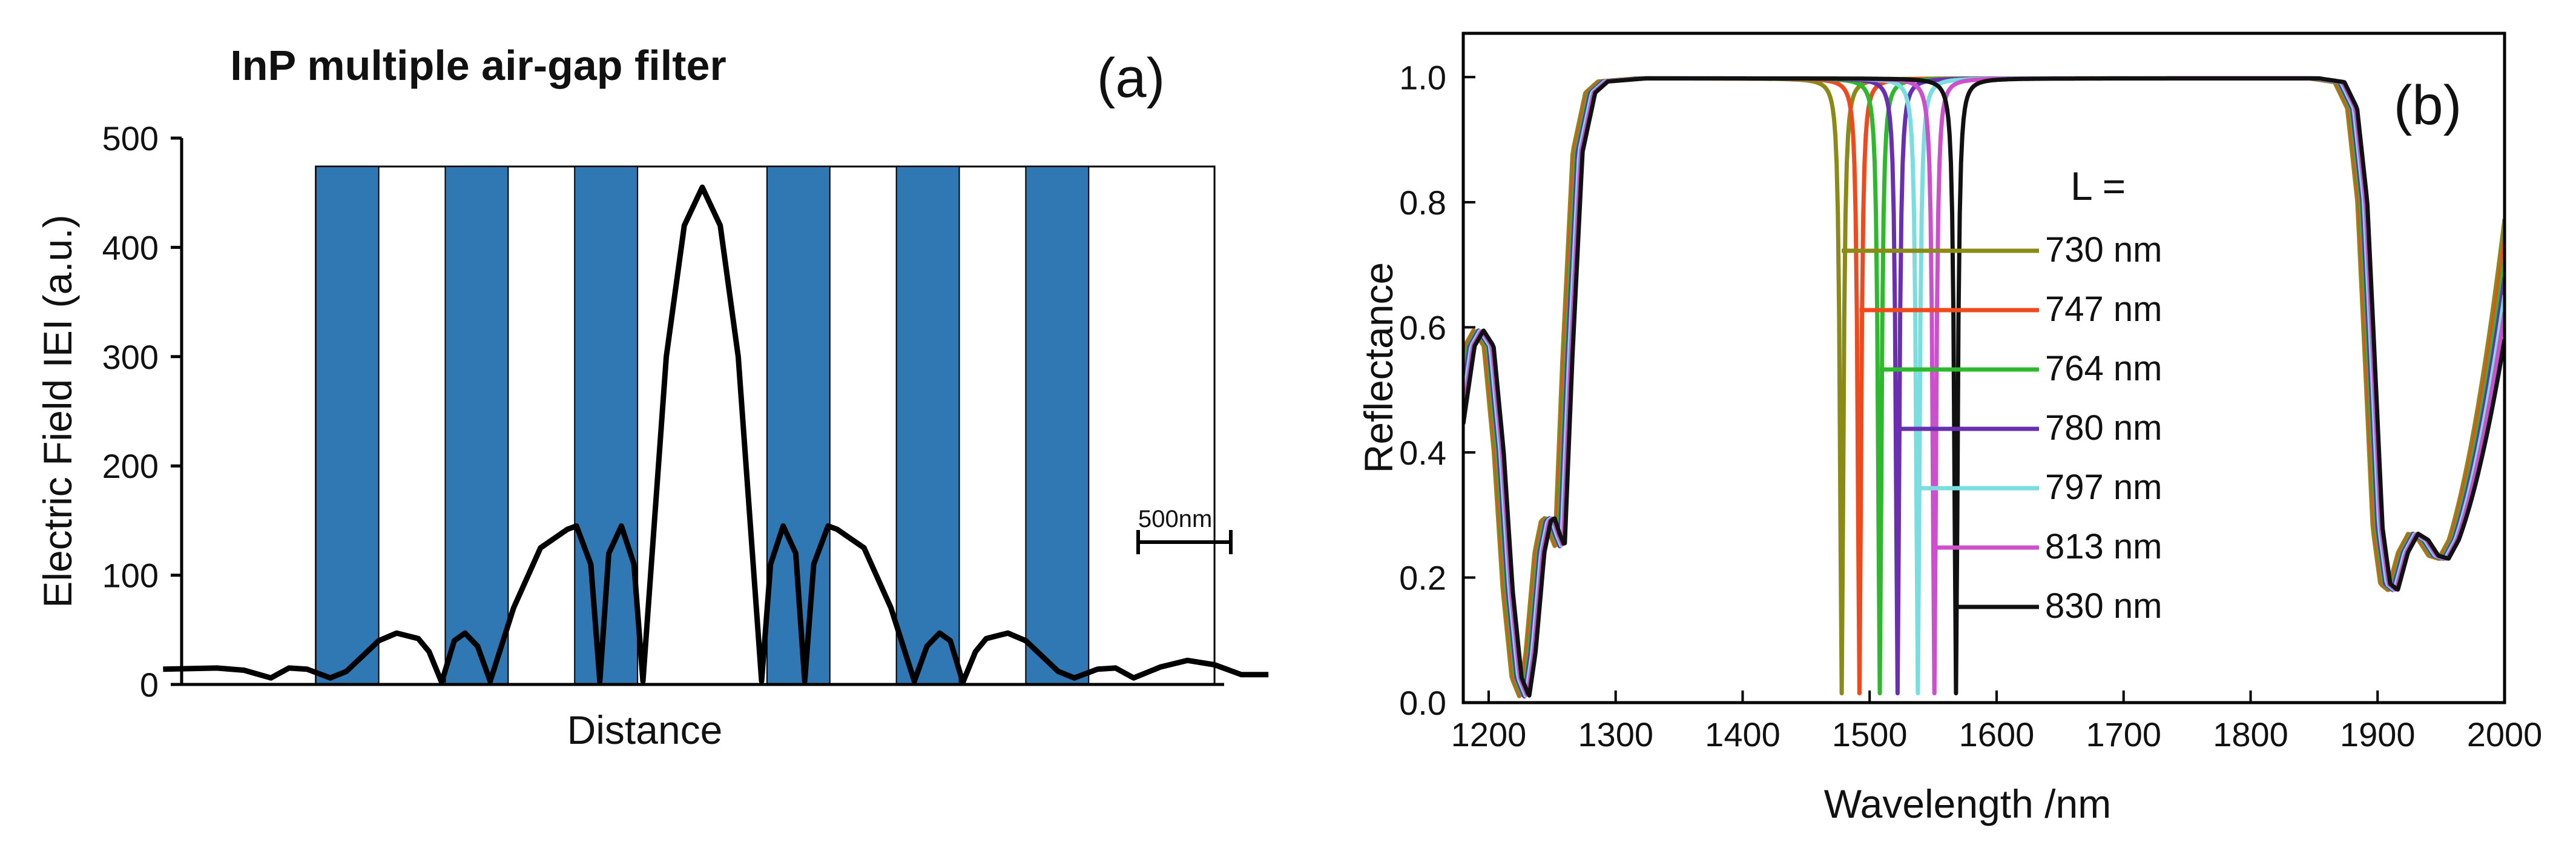  I want to click on b-x-ticks: 1200 1300 1400 1500 1600 1700 1800 1900 2000, so click(1997, 722).